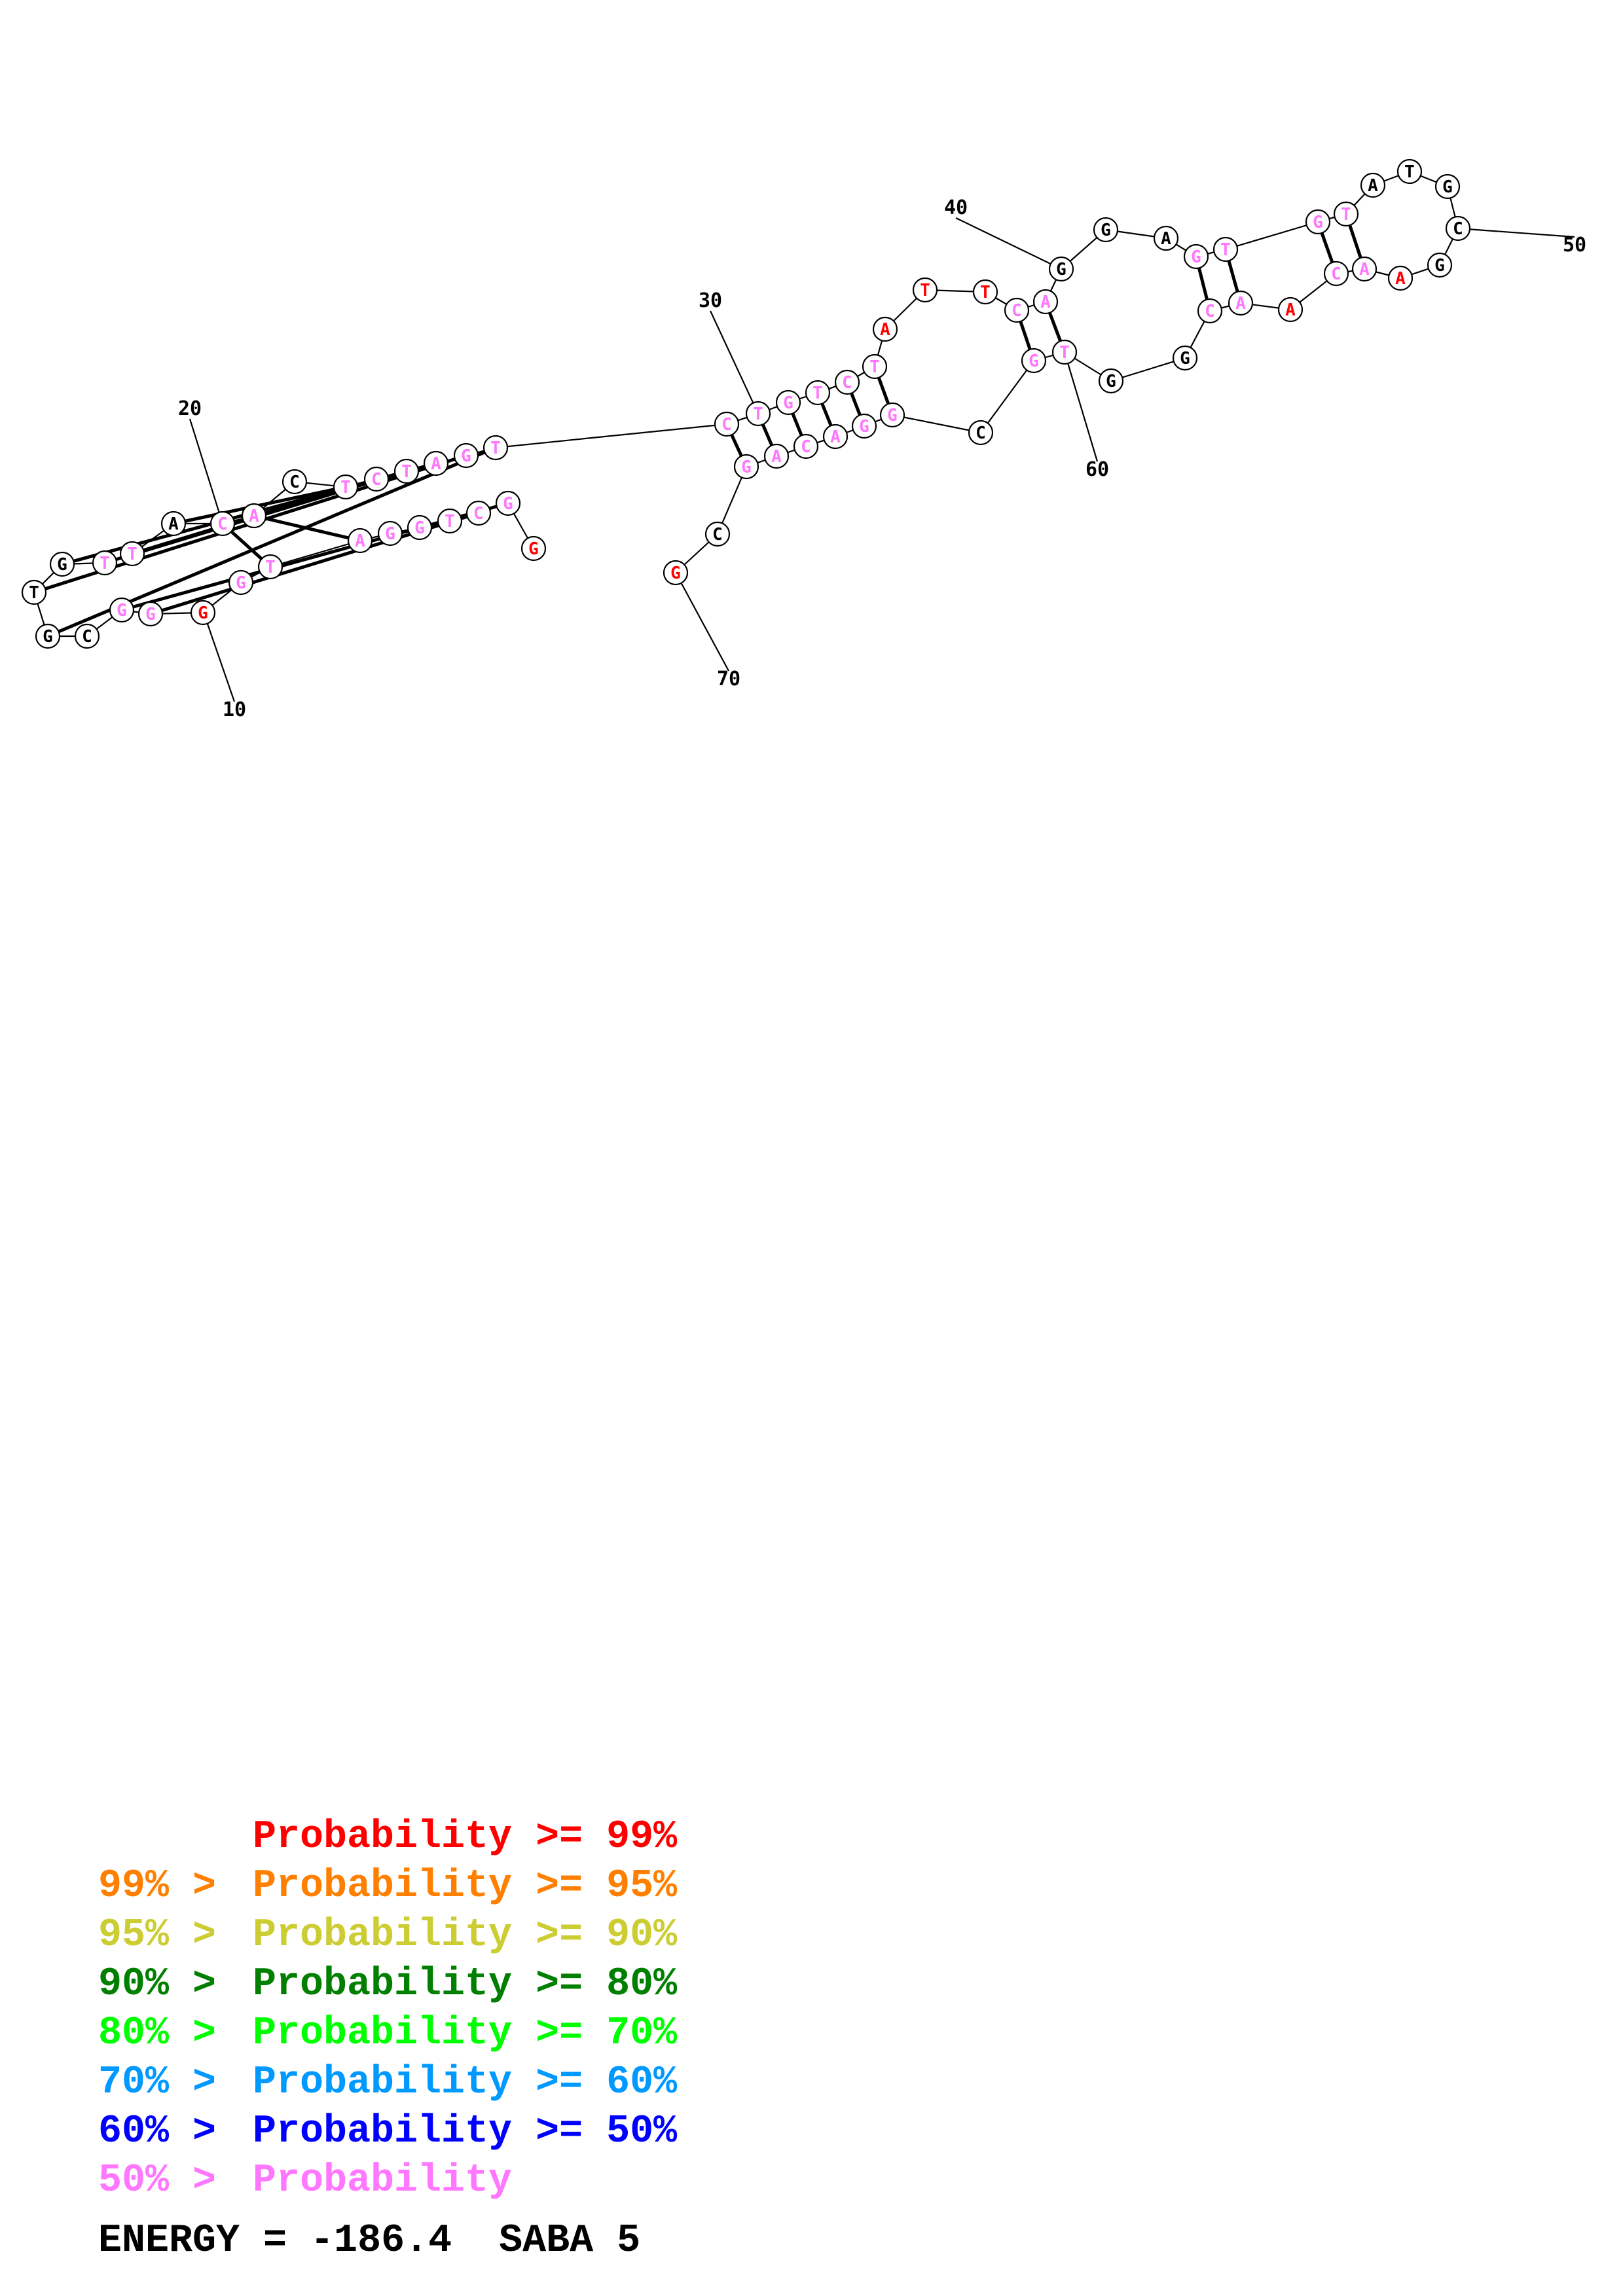  Describe the element at coordinates (642, 1837) in the screenshot. I see `legend-threshold: 99%` at that location.